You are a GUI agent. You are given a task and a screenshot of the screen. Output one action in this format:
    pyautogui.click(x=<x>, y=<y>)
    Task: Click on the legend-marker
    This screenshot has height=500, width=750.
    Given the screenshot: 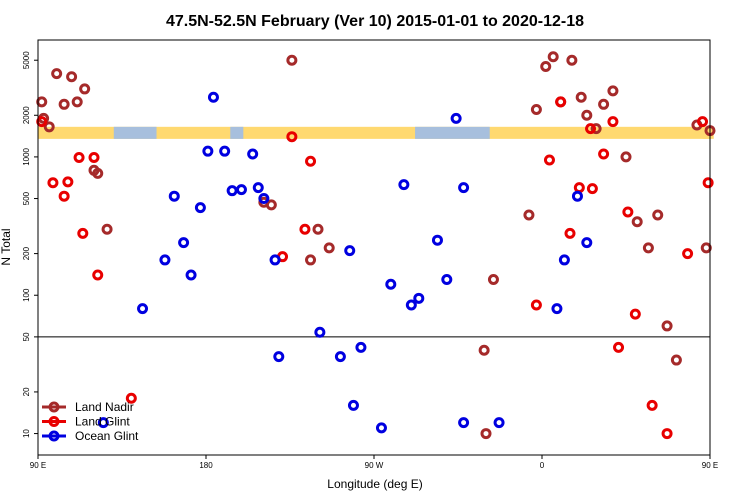 What is the action you would take?
    pyautogui.click(x=54, y=421)
    